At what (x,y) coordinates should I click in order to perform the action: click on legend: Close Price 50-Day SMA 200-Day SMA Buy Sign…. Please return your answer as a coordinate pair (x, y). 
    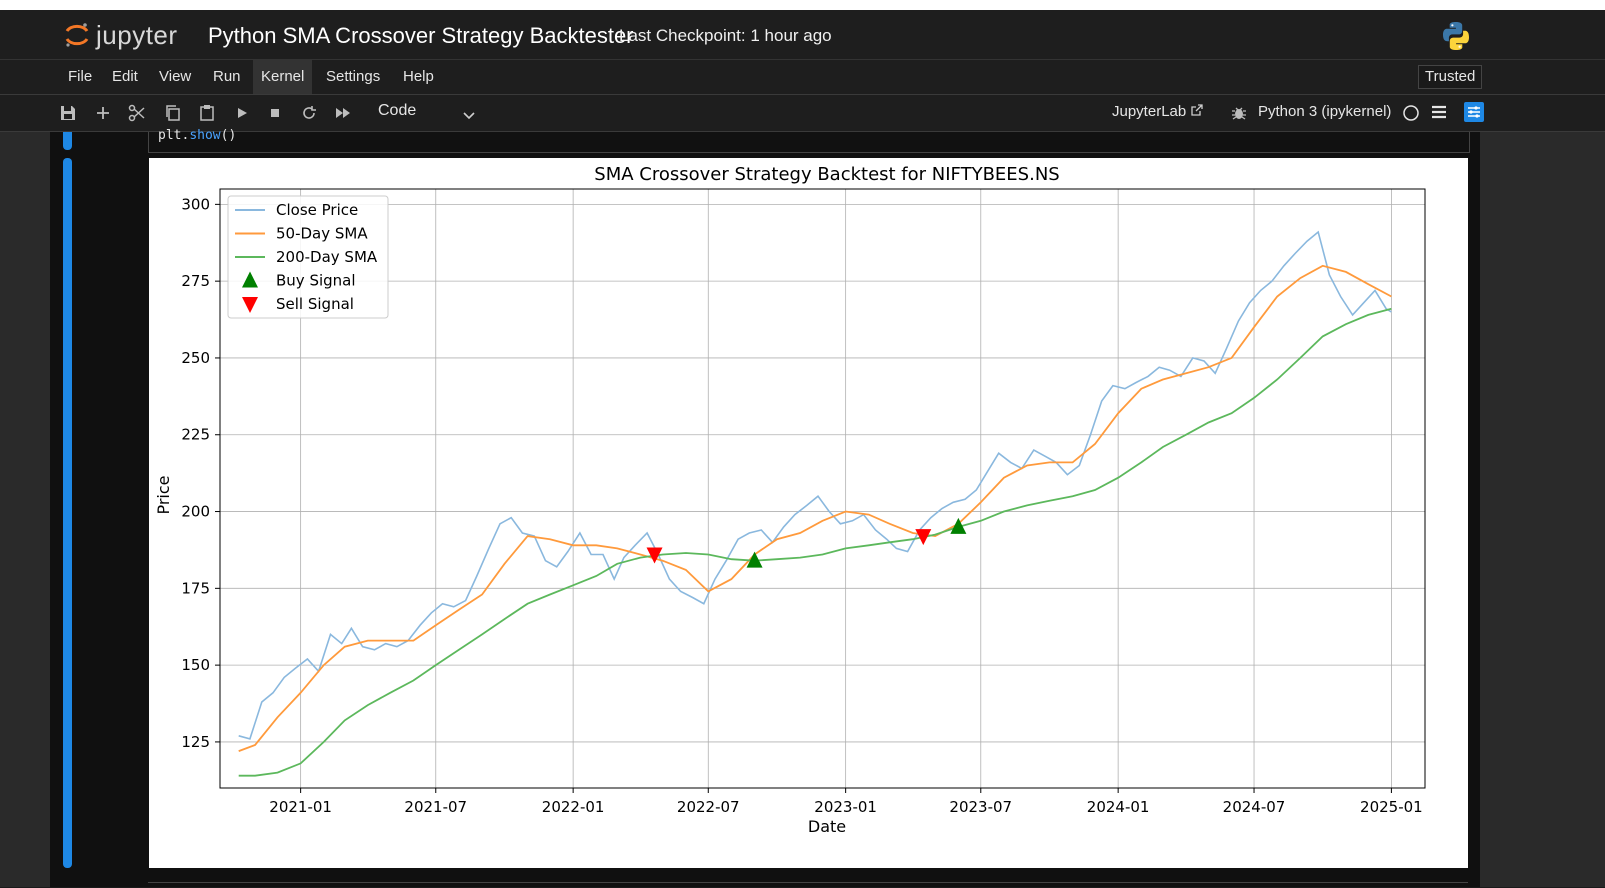
    Looking at the image, I should click on (308, 257).